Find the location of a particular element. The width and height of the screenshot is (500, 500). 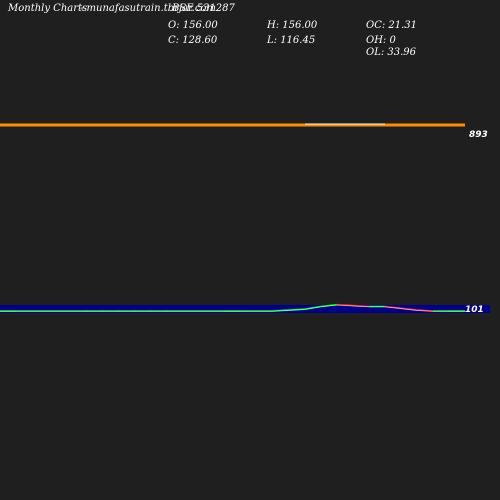

volume-band is located at coordinates (245, 309).